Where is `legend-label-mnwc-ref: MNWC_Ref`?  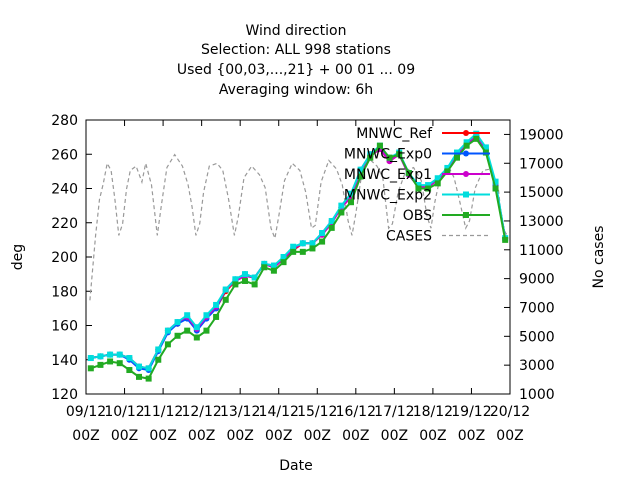 legend-label-mnwc-ref: MNWC_Ref is located at coordinates (394, 134).